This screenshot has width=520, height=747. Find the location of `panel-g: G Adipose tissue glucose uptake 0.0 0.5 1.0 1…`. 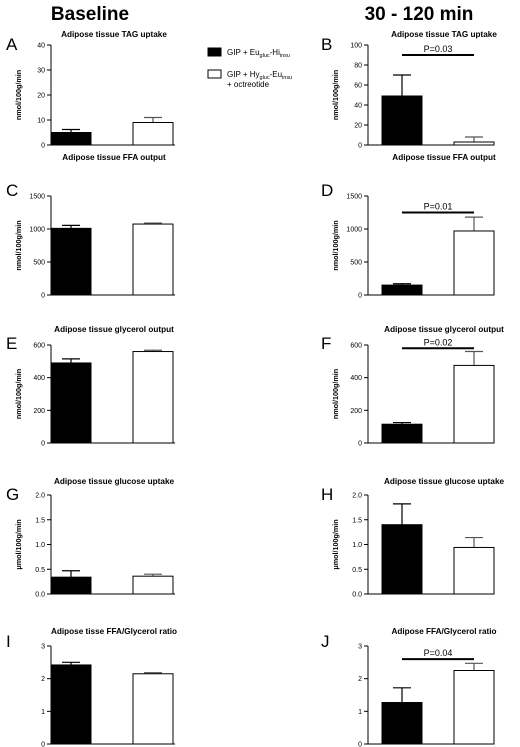

panel-g: G Adipose tissue glucose uptake 0.0 0.5 1.0 1… is located at coordinates (90, 538).